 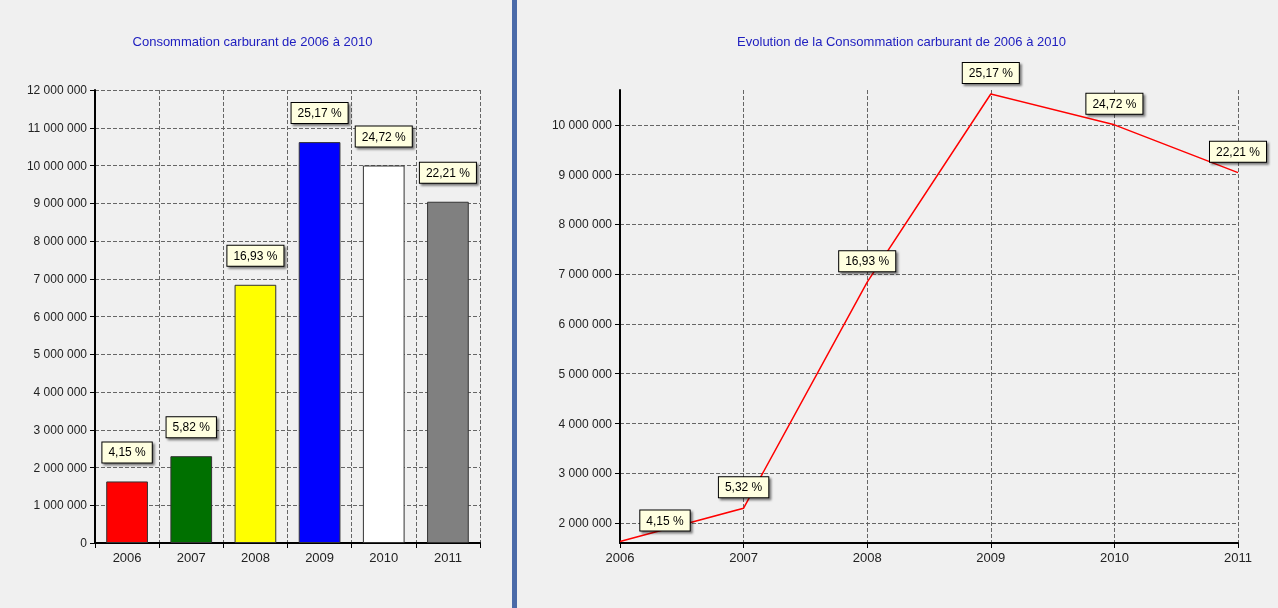 I want to click on y-tick-label: 1 000 000, so click(x=60, y=505).